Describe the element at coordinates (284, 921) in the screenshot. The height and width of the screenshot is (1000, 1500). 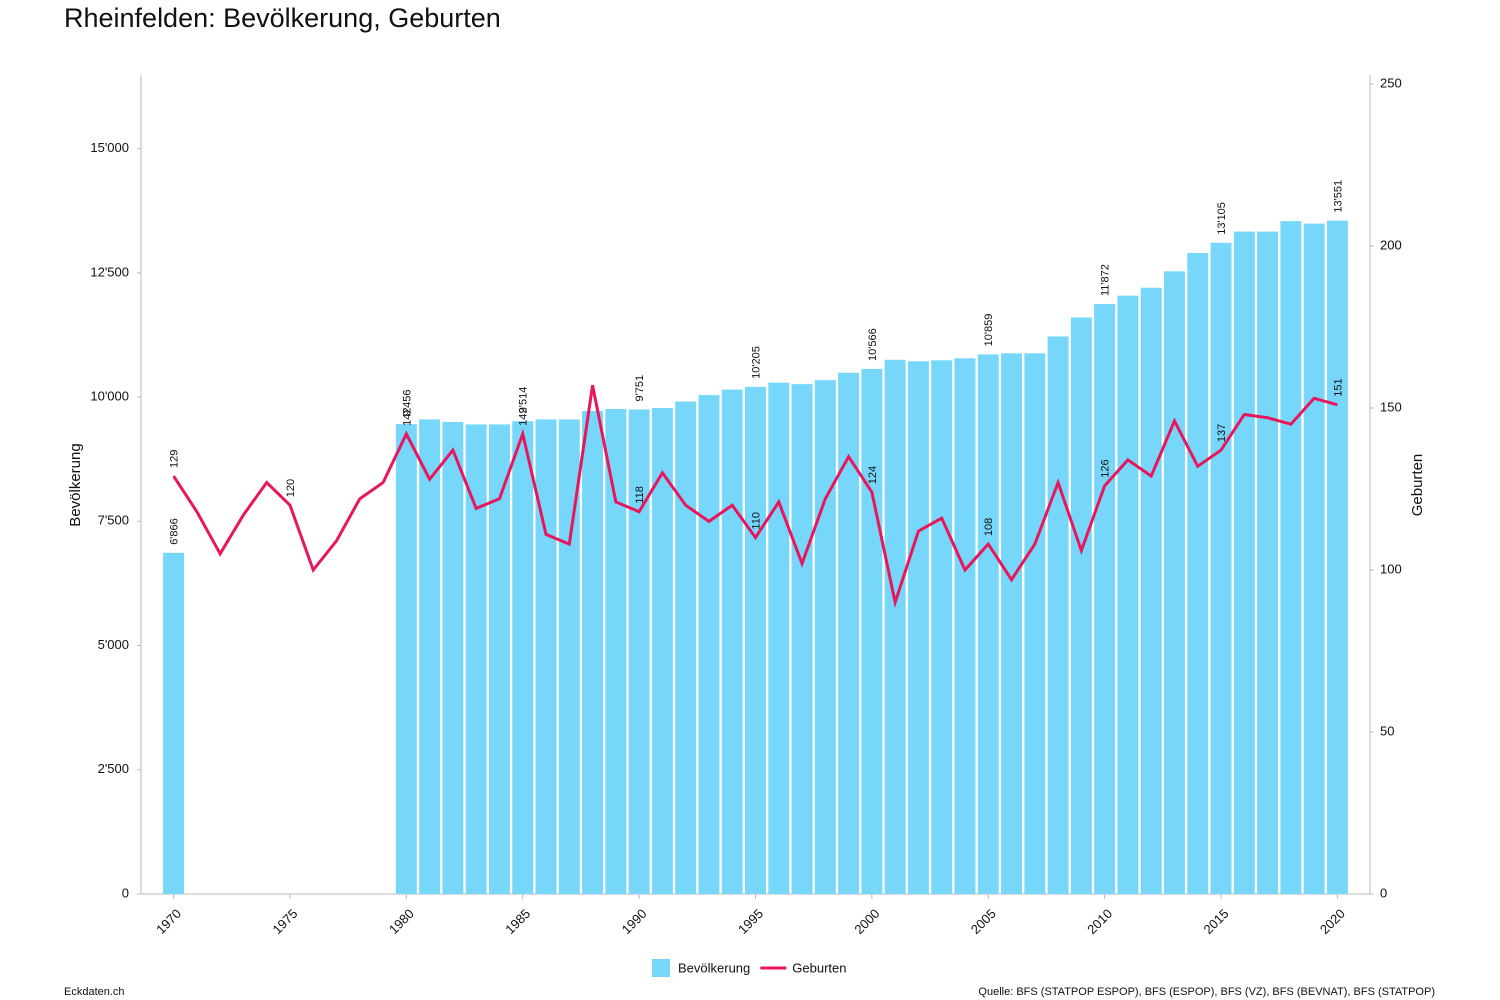
I see `x-tick-label: 1975` at that location.